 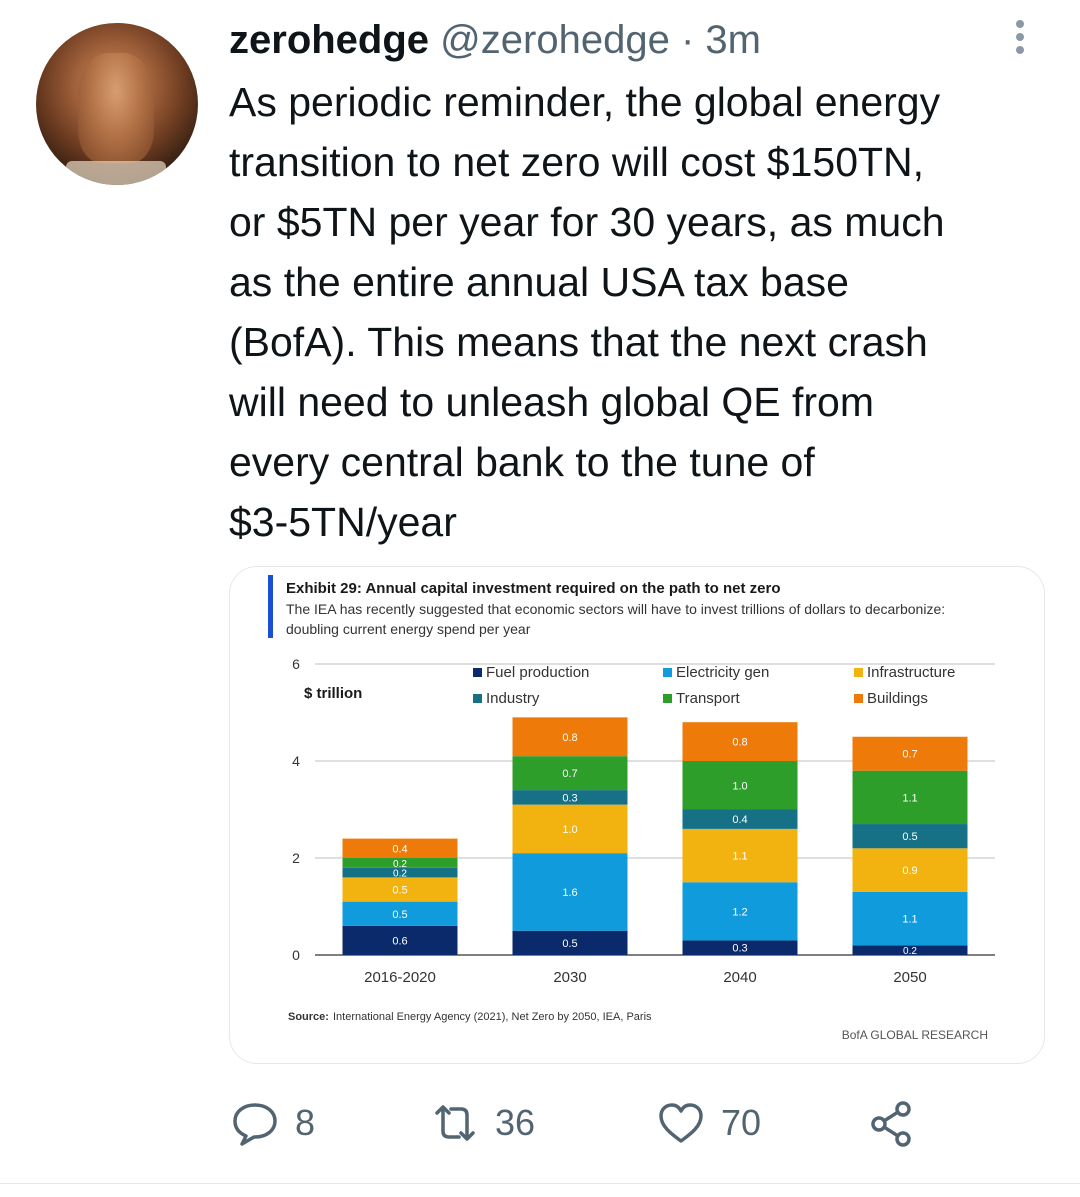 What do you see at coordinates (569, 977) in the screenshot?
I see `x-tick-label: 2030` at bounding box center [569, 977].